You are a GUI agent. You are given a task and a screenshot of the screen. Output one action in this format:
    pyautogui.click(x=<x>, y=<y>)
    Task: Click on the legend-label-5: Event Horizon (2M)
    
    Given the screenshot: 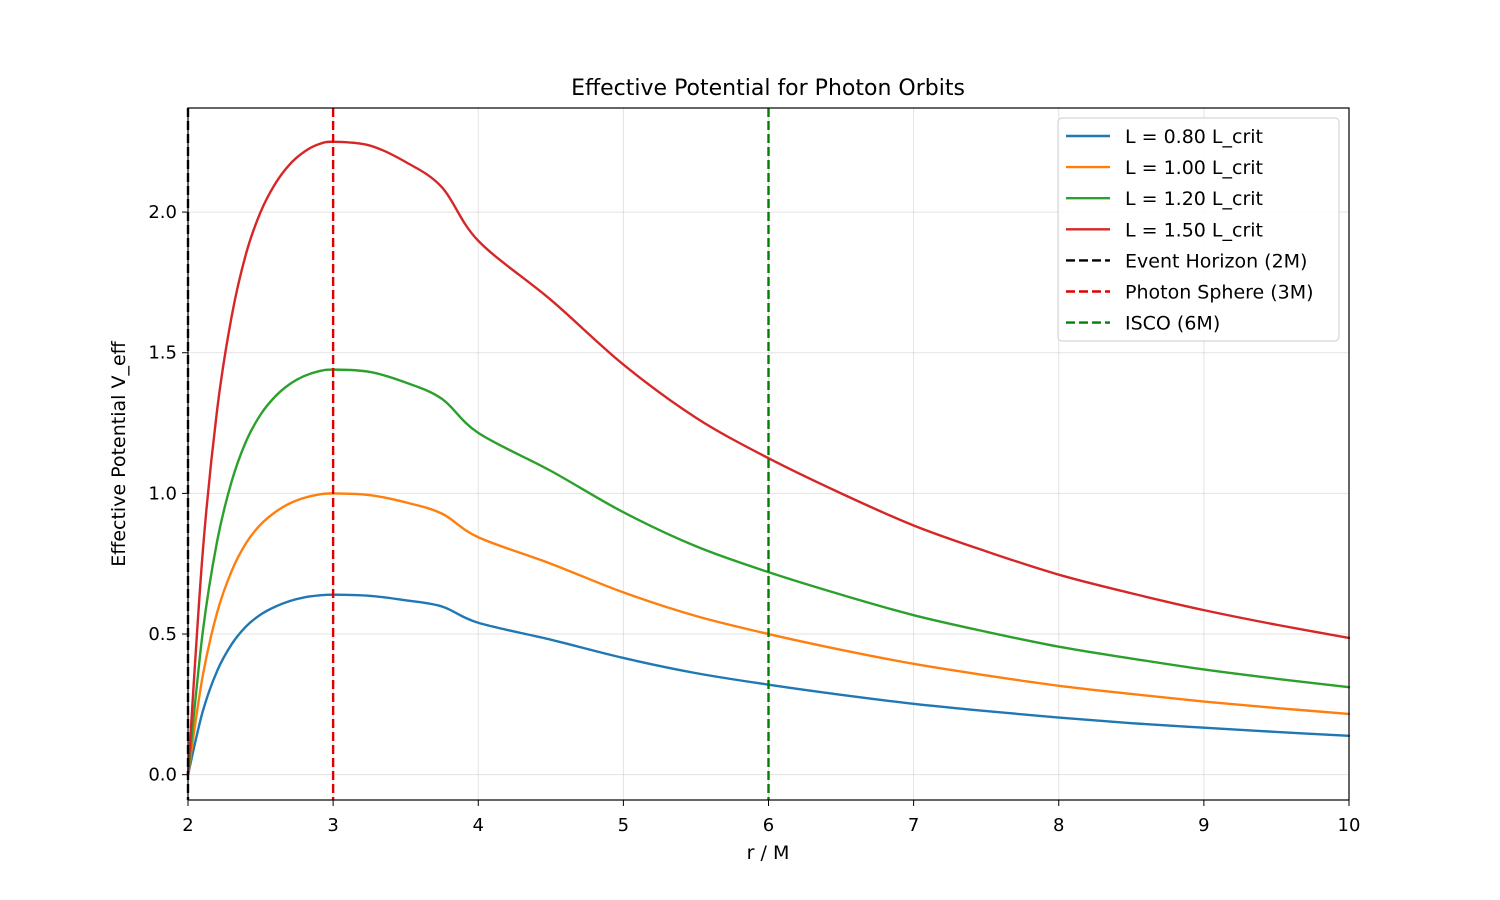 What is the action you would take?
    pyautogui.click(x=1216, y=261)
    